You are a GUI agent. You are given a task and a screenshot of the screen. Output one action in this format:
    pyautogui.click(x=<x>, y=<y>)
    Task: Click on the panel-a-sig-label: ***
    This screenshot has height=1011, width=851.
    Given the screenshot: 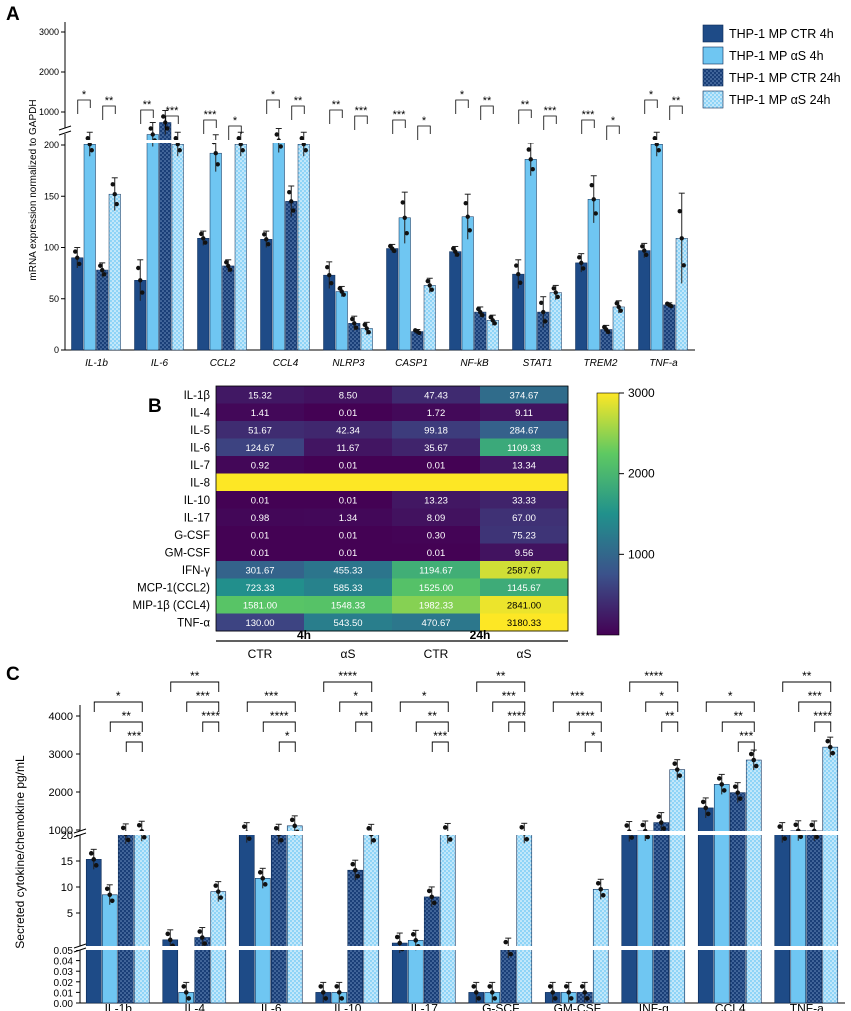 What is the action you would take?
    pyautogui.click(x=551, y=111)
    